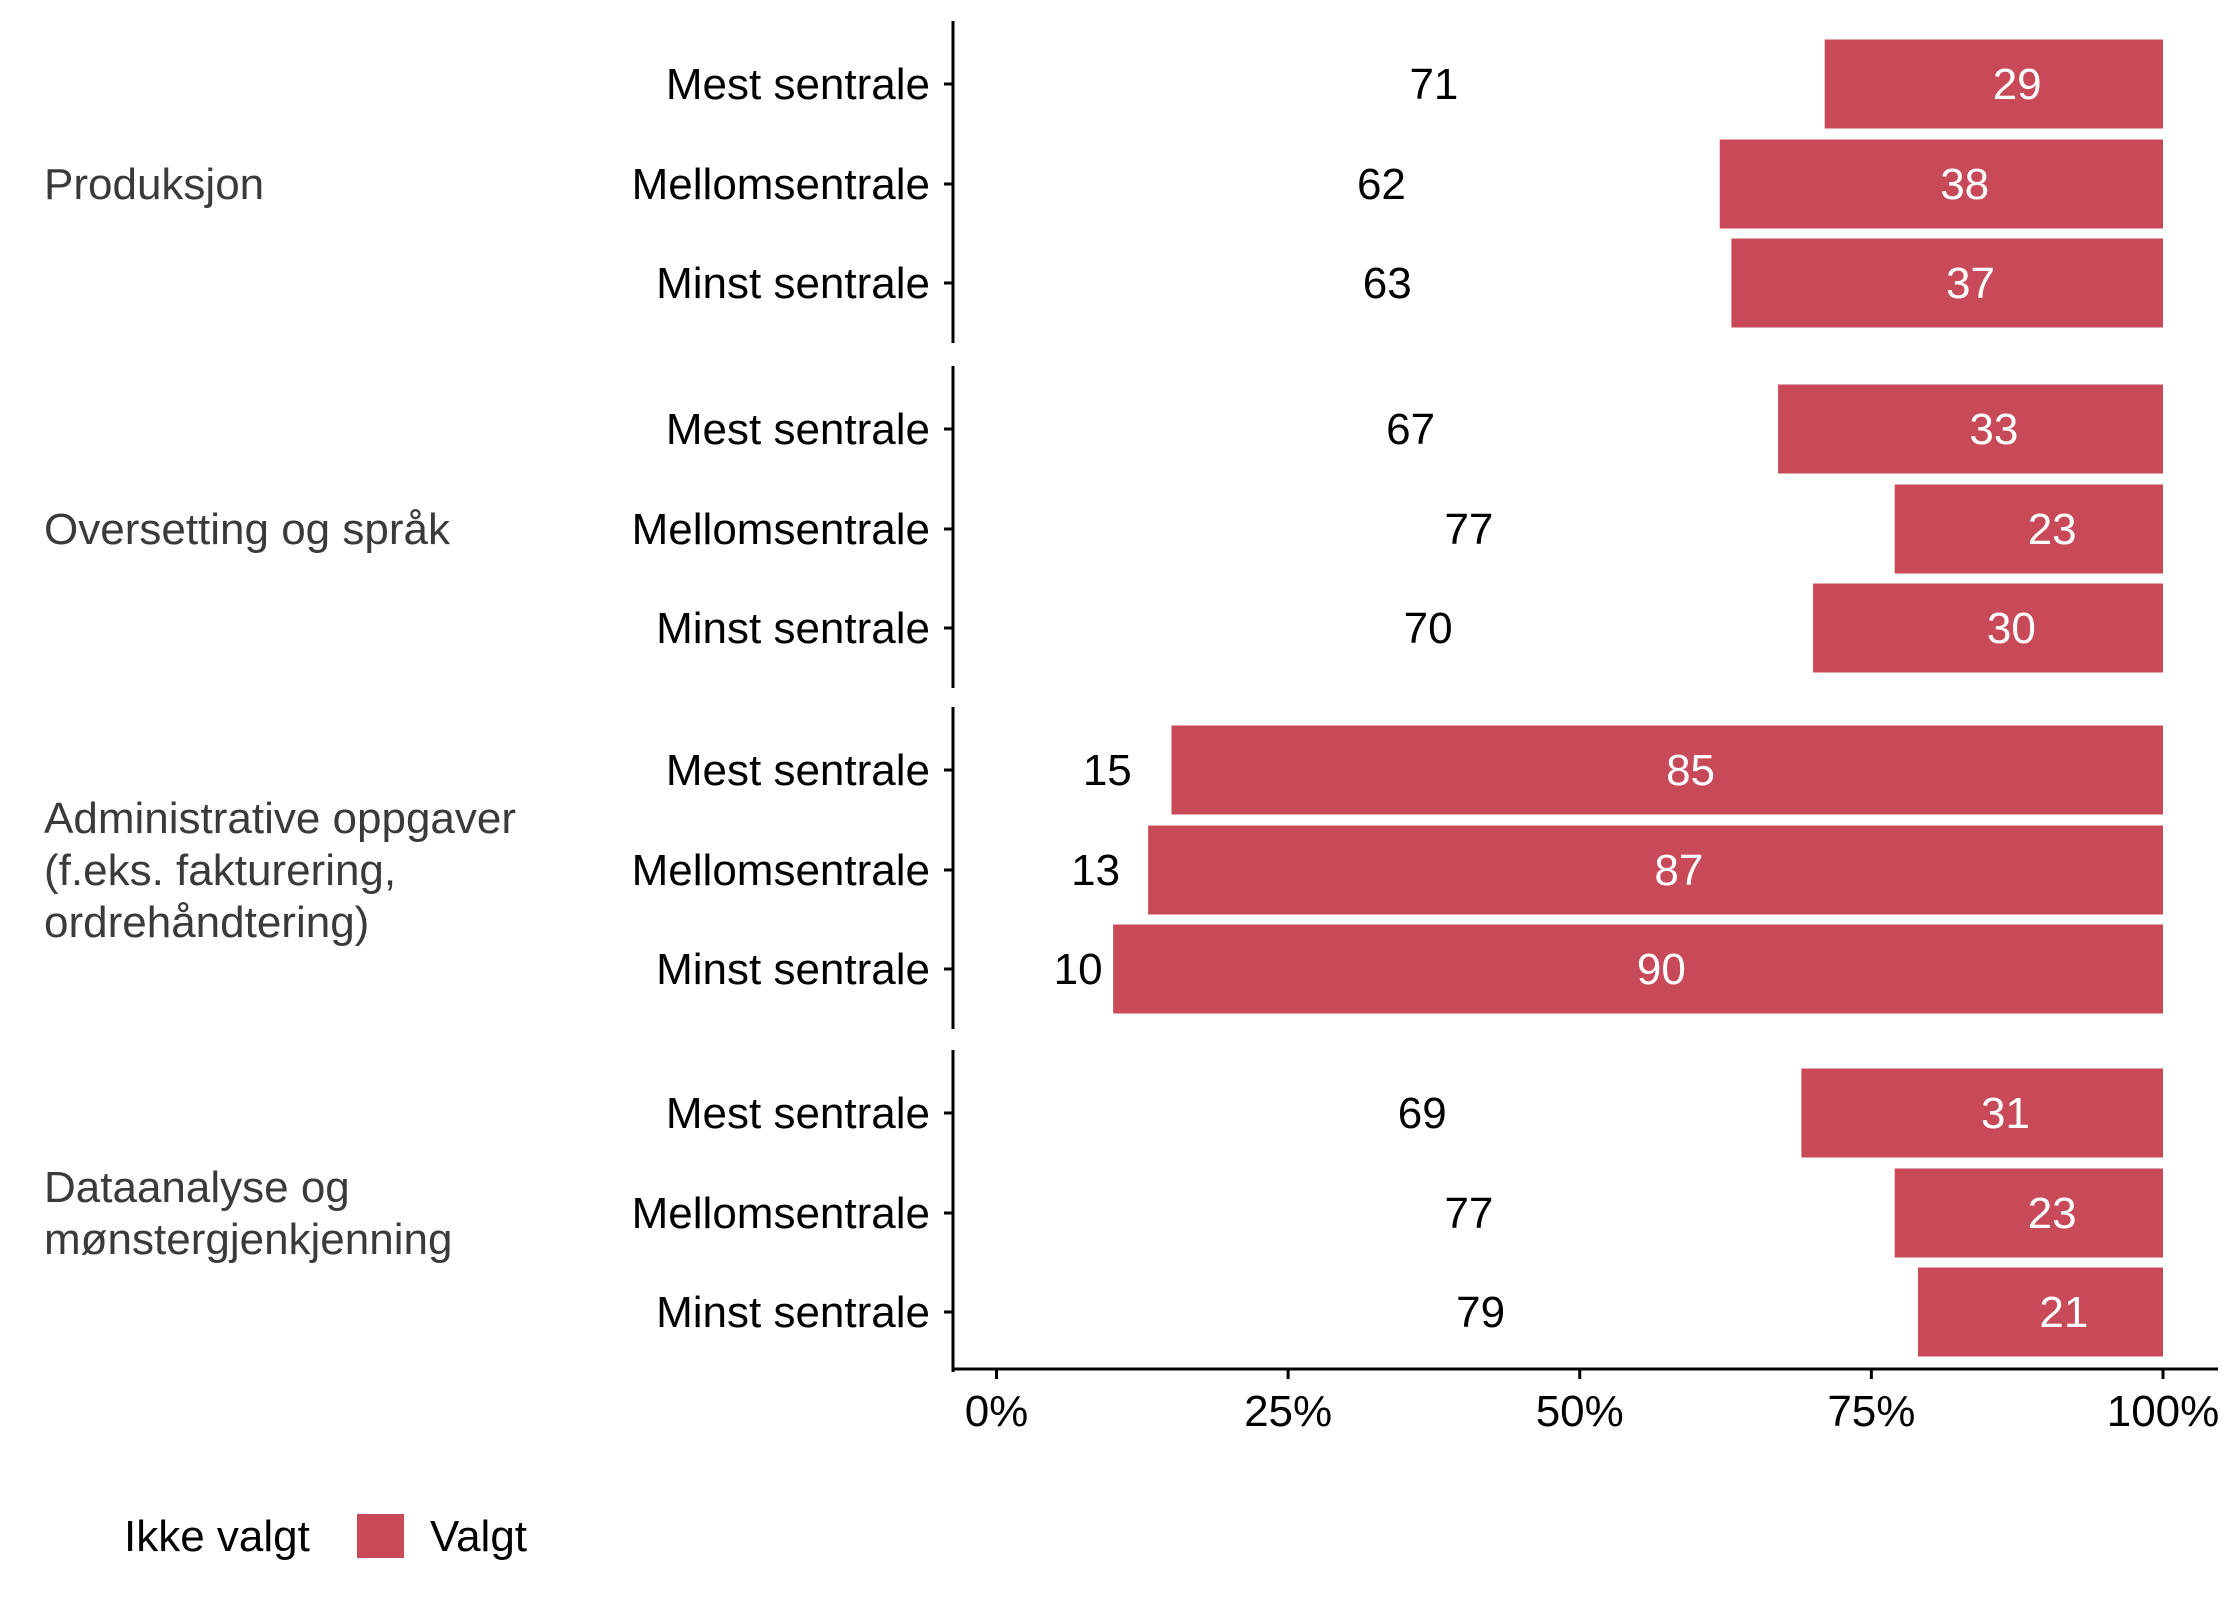 This screenshot has width=2240, height=1609. Describe the element at coordinates (206, 922) in the screenshot. I see `group-label: ordrehåndtering)` at that location.